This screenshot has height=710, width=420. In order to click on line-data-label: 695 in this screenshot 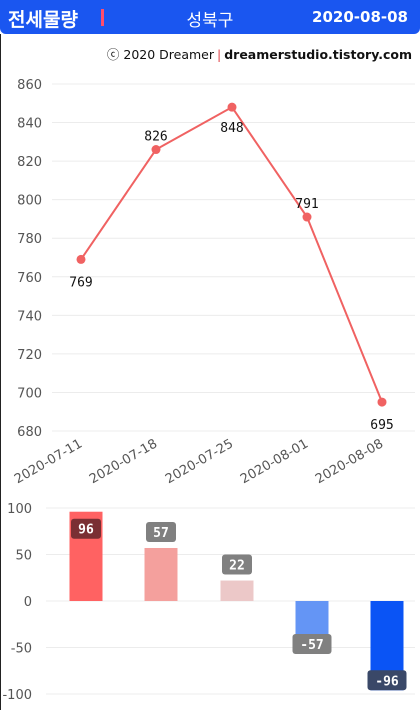, I will do `click(381, 425)`.